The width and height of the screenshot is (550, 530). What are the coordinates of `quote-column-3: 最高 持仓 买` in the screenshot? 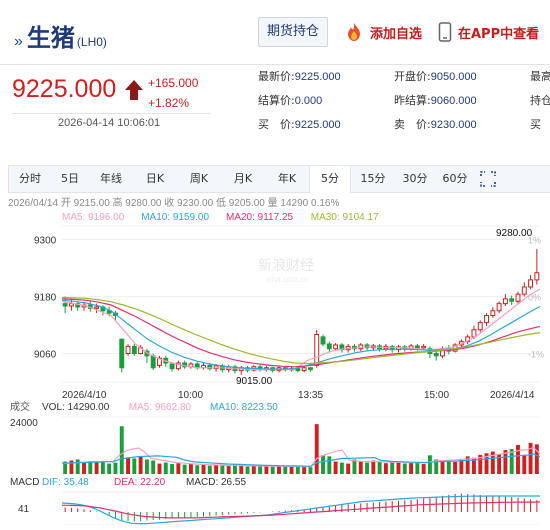 It's located at (540, 101).